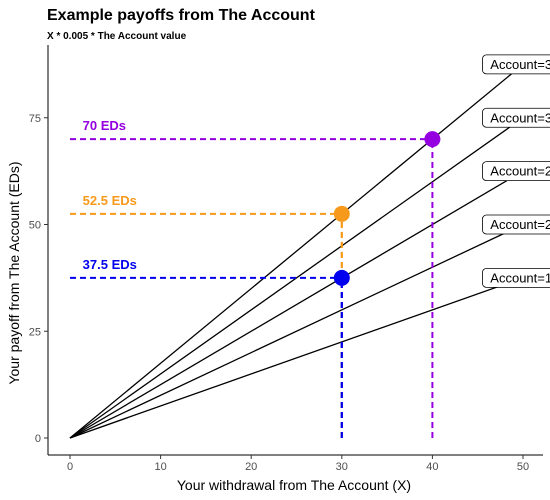 This screenshot has width=550, height=500. I want to click on x-tick-label: 10, so click(160, 467).